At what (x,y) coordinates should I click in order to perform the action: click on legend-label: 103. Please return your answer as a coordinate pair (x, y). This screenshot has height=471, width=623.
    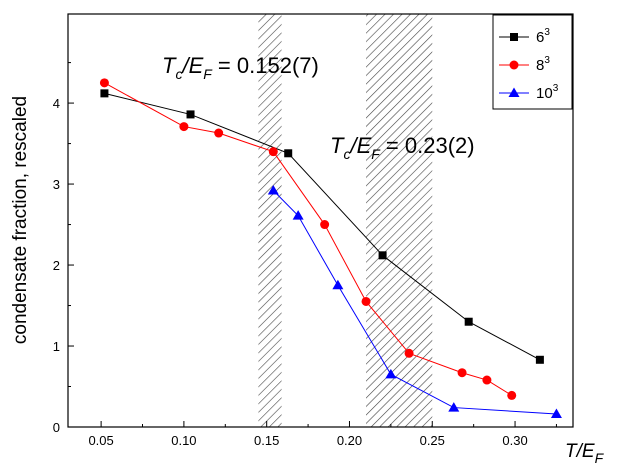
    Looking at the image, I should click on (547, 92).